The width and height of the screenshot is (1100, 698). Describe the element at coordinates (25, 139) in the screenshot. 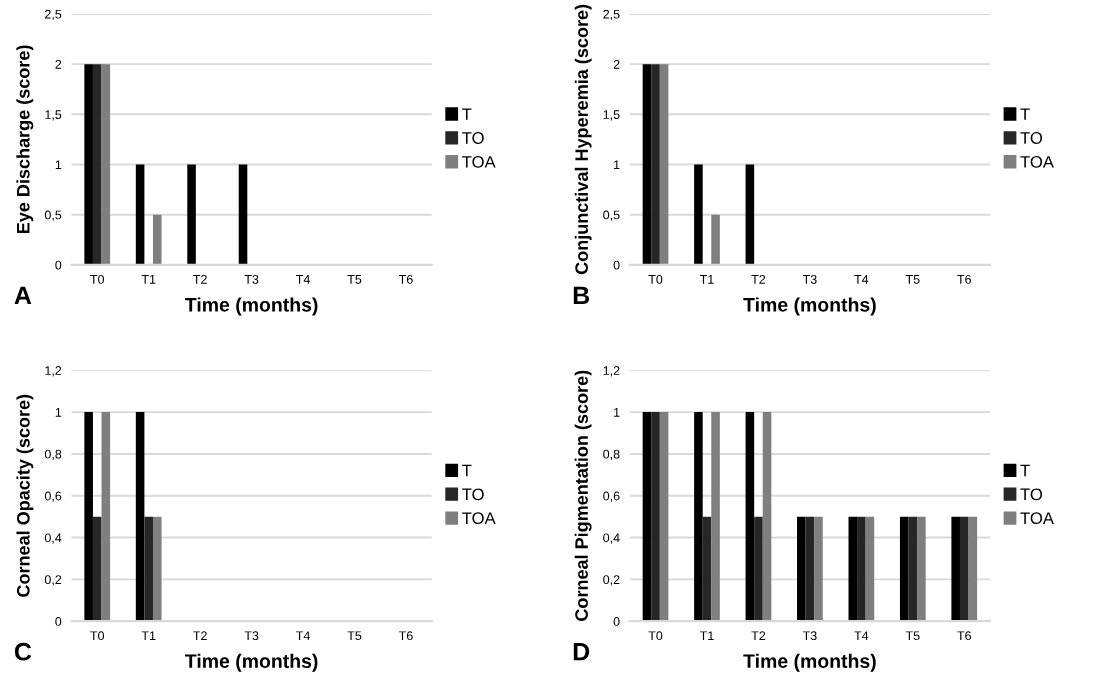

I see `y-axis-title: Eye Discharge (score)` at that location.